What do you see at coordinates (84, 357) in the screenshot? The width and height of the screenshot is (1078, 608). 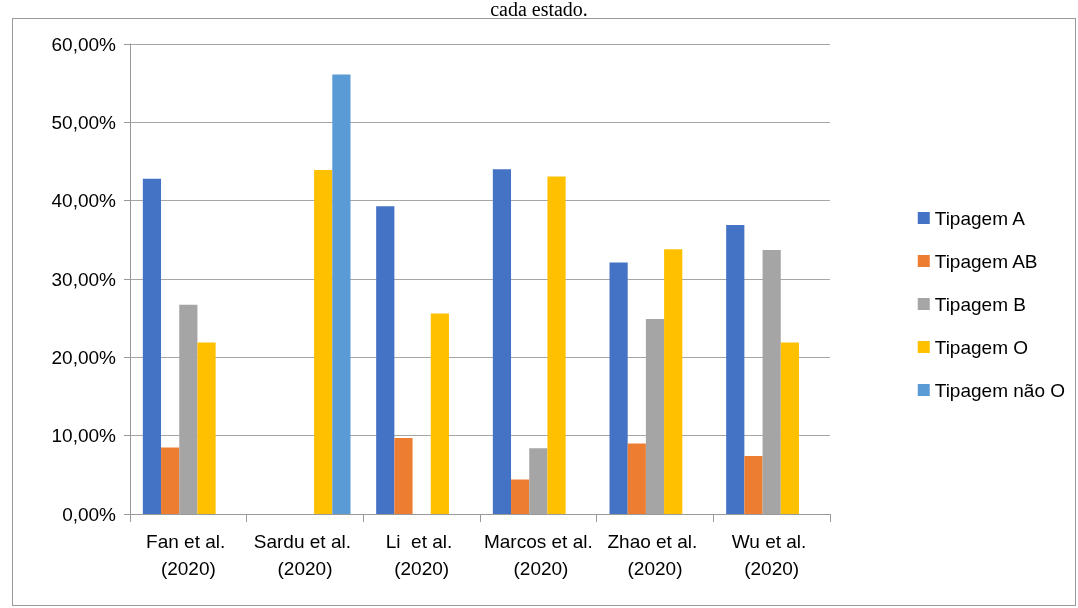 I see `y-tick-label: 20,00%` at bounding box center [84, 357].